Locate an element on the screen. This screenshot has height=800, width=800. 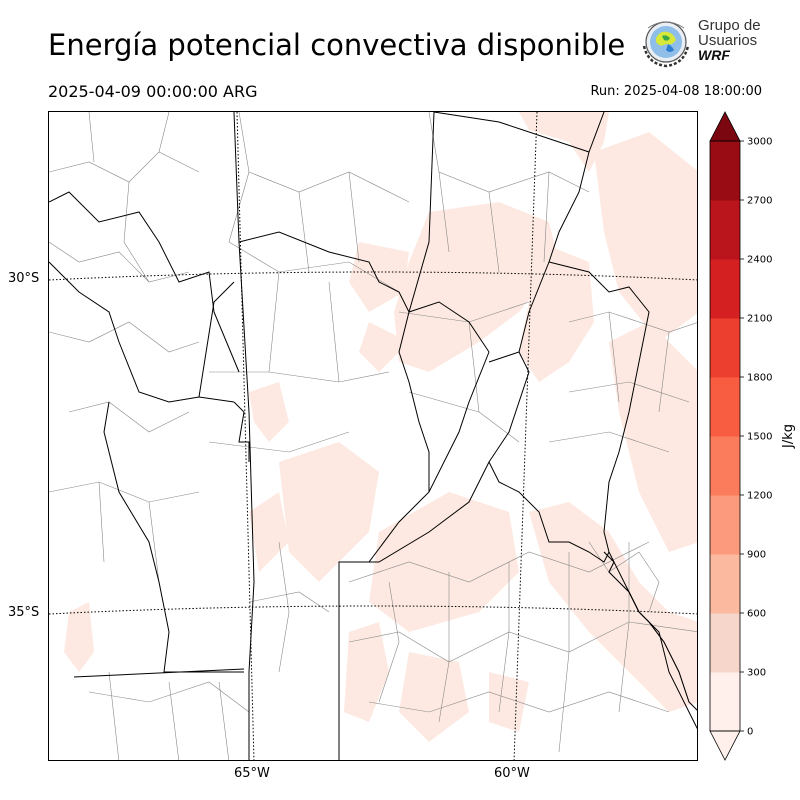
lat-label-35s: 35°S is located at coordinates (24, 612).